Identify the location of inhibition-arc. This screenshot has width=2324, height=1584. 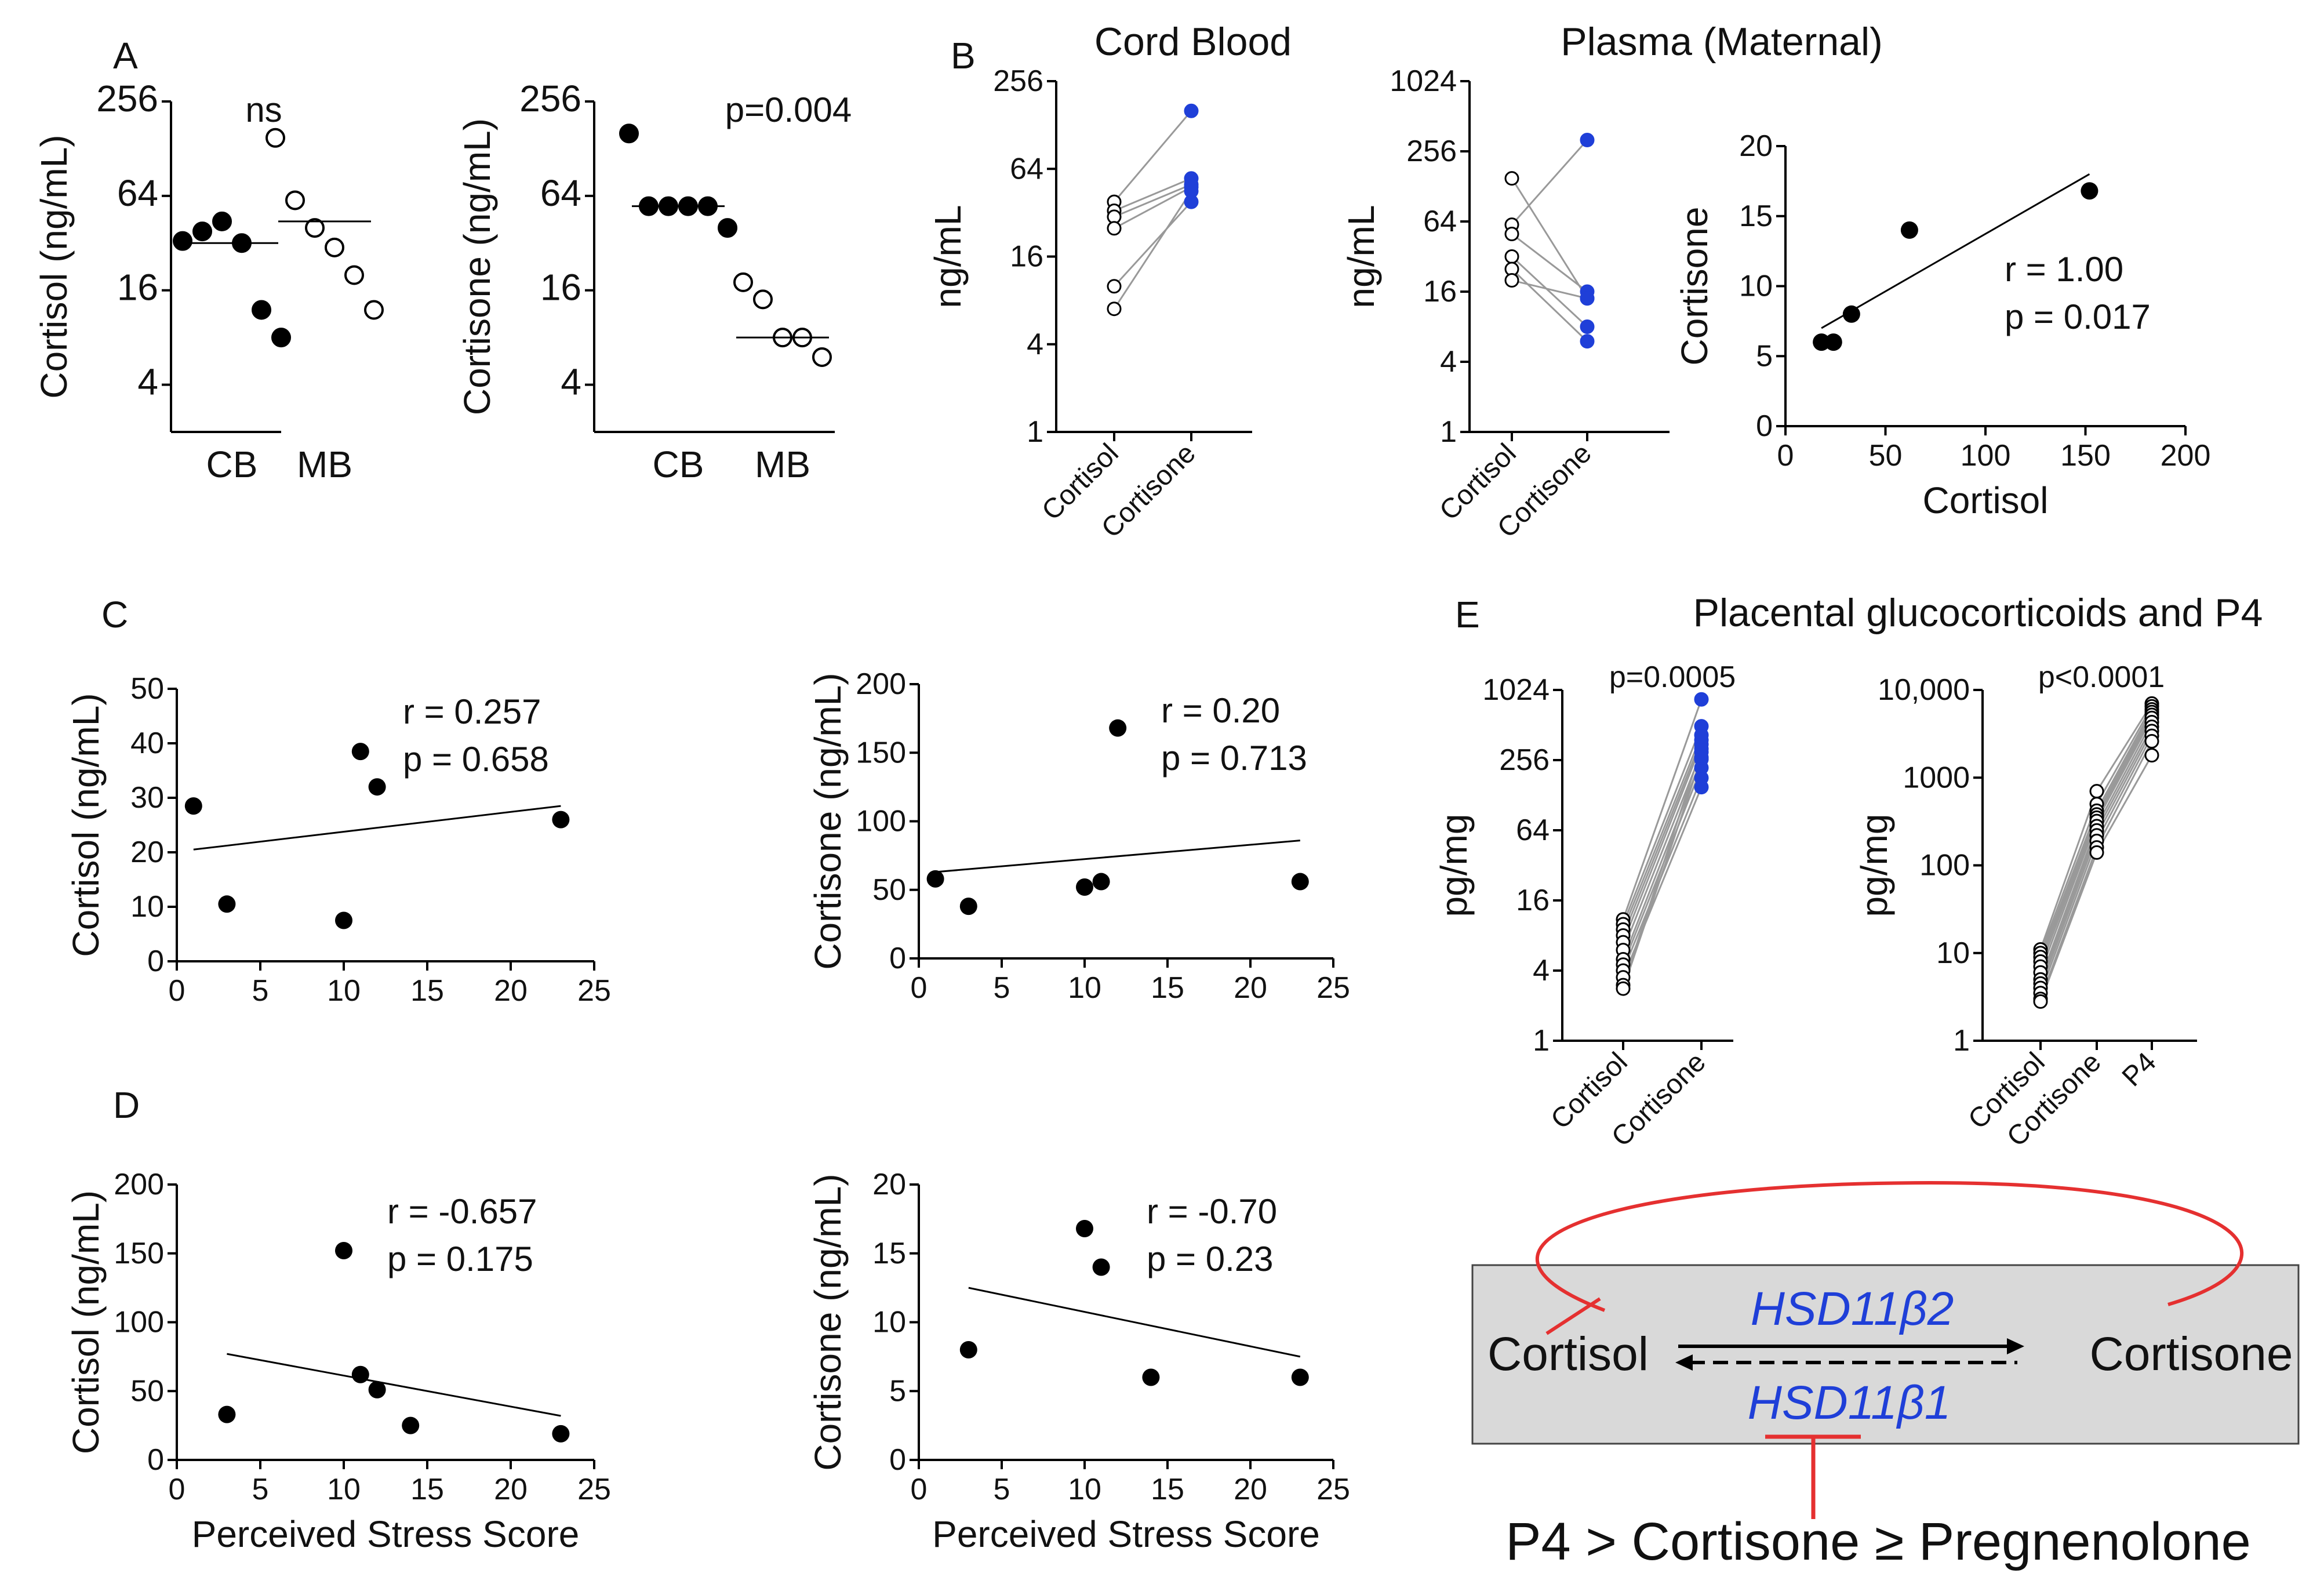
(1890, 1246).